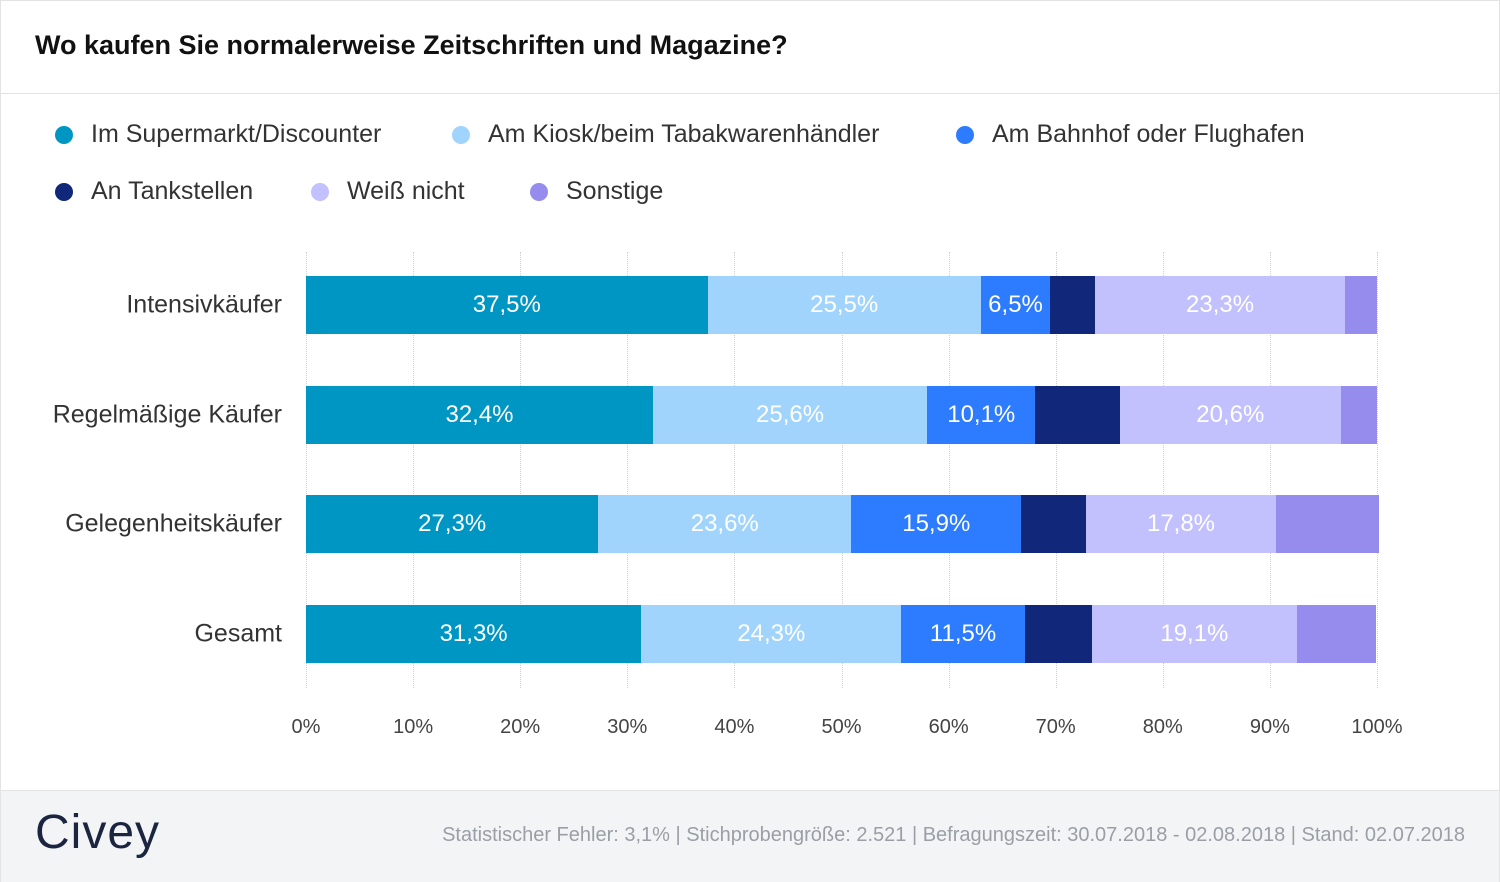  I want to click on category-label: Regelmäßige Käufer, so click(167, 414).